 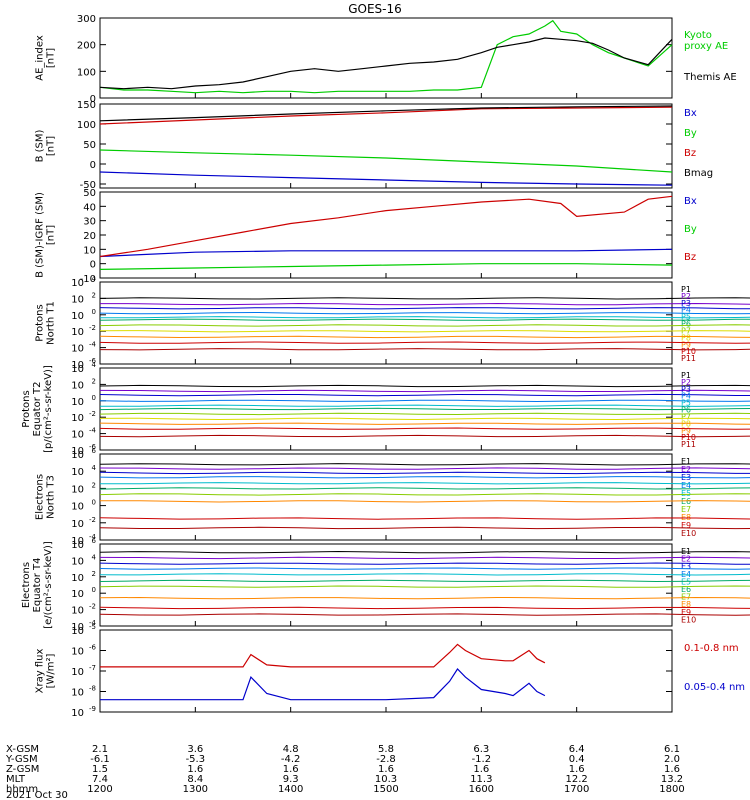 I want to click on x-row-value: 10.3, so click(x=386, y=779).